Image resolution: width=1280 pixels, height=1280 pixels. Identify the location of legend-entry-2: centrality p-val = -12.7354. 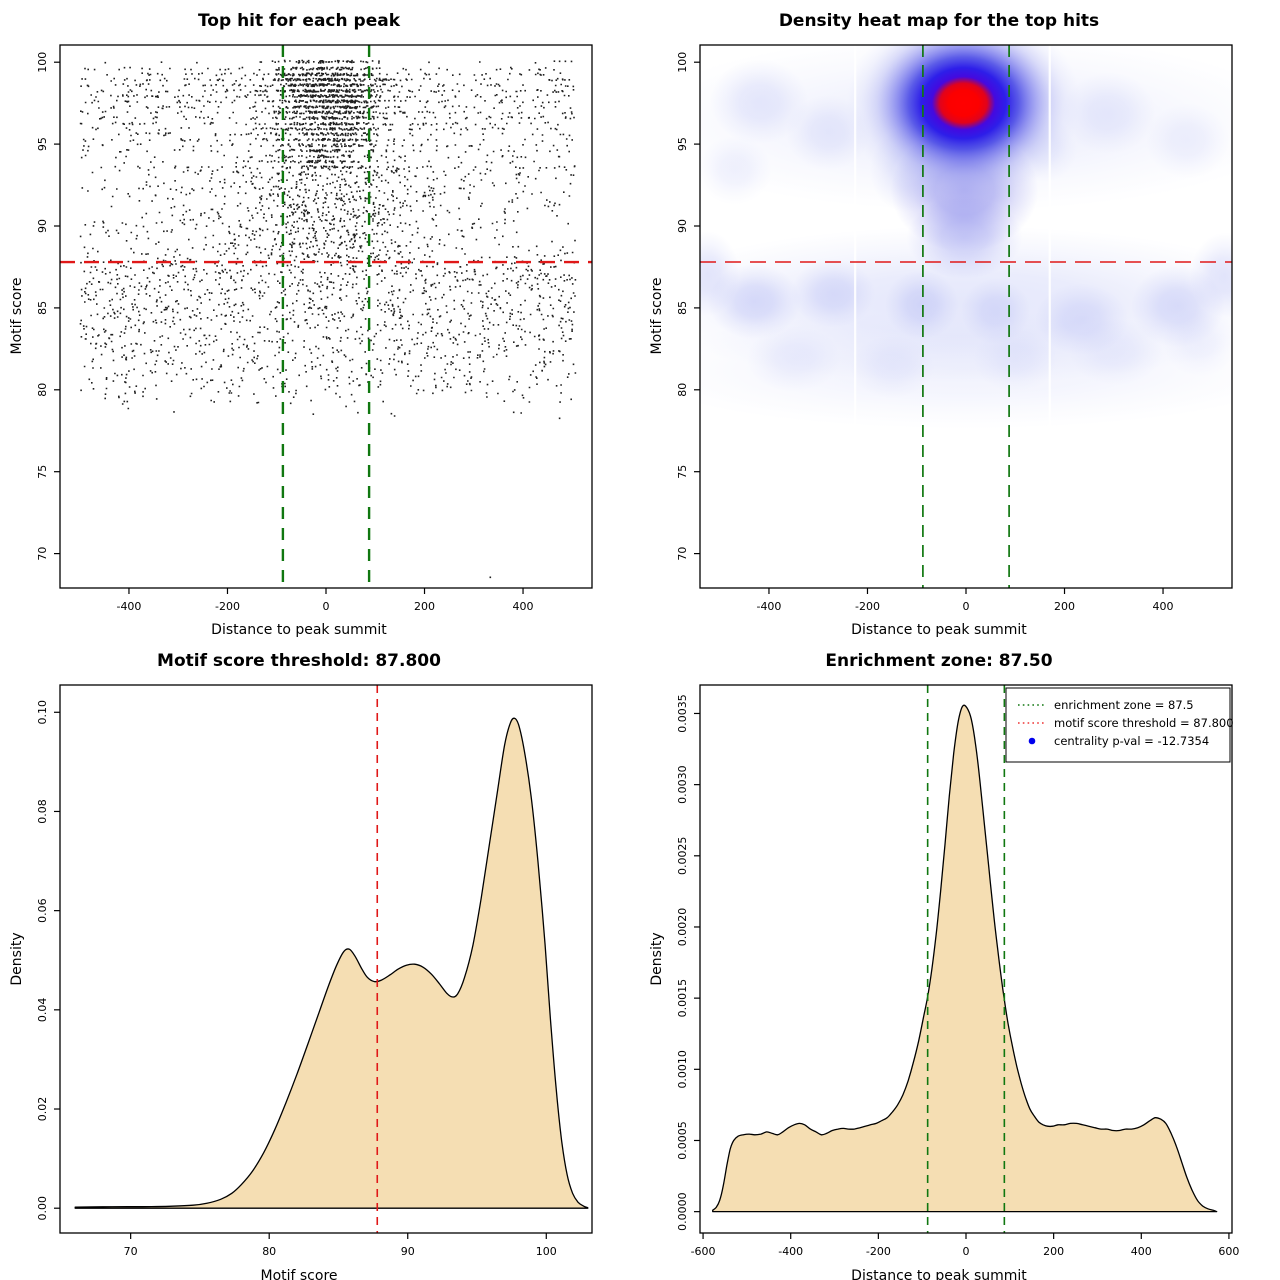
(1118, 741).